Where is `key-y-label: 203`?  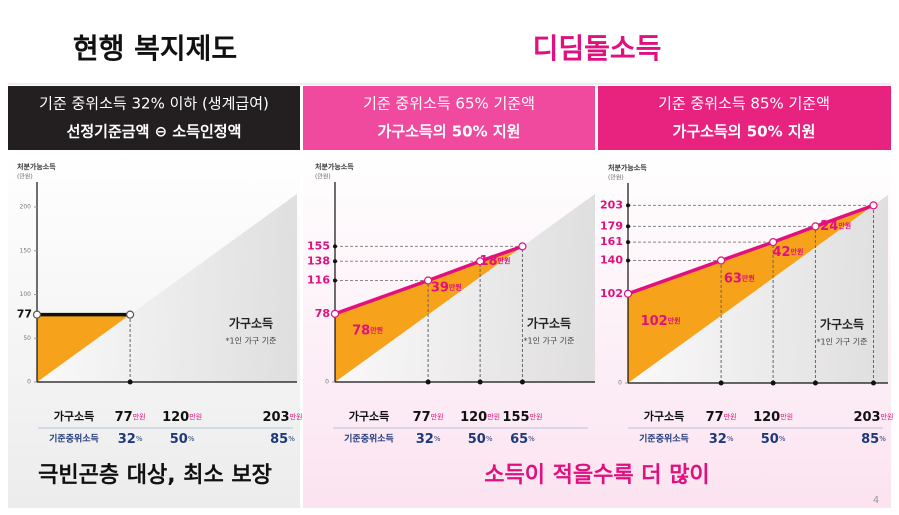 key-y-label: 203 is located at coordinates (611, 204).